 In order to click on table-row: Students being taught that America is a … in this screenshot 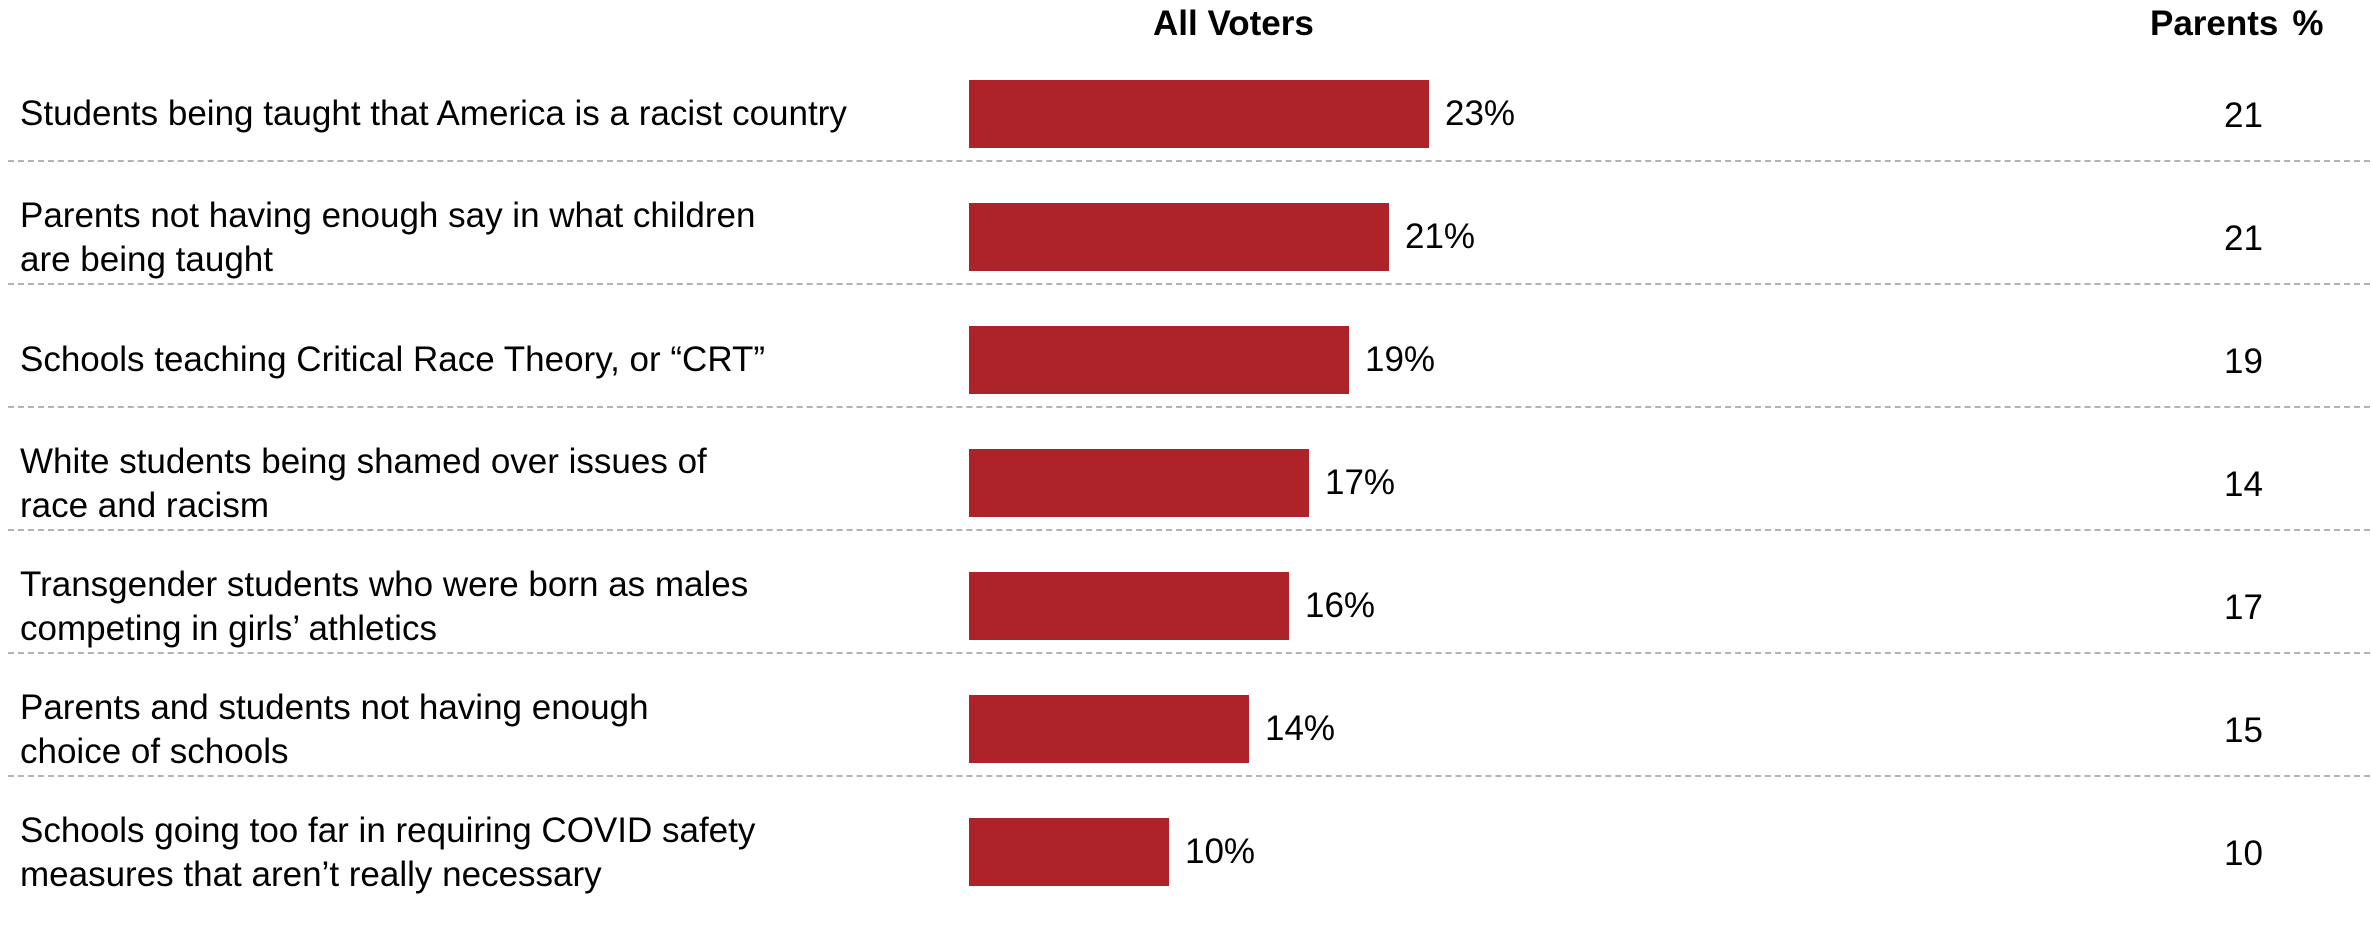, I will do `click(1186, 100)`.